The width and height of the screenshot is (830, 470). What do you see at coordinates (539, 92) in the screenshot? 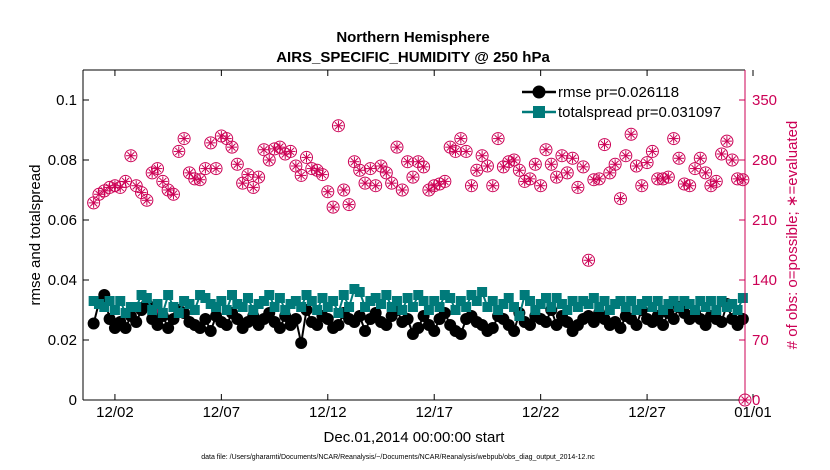
I see `legend-rmse-marker` at bounding box center [539, 92].